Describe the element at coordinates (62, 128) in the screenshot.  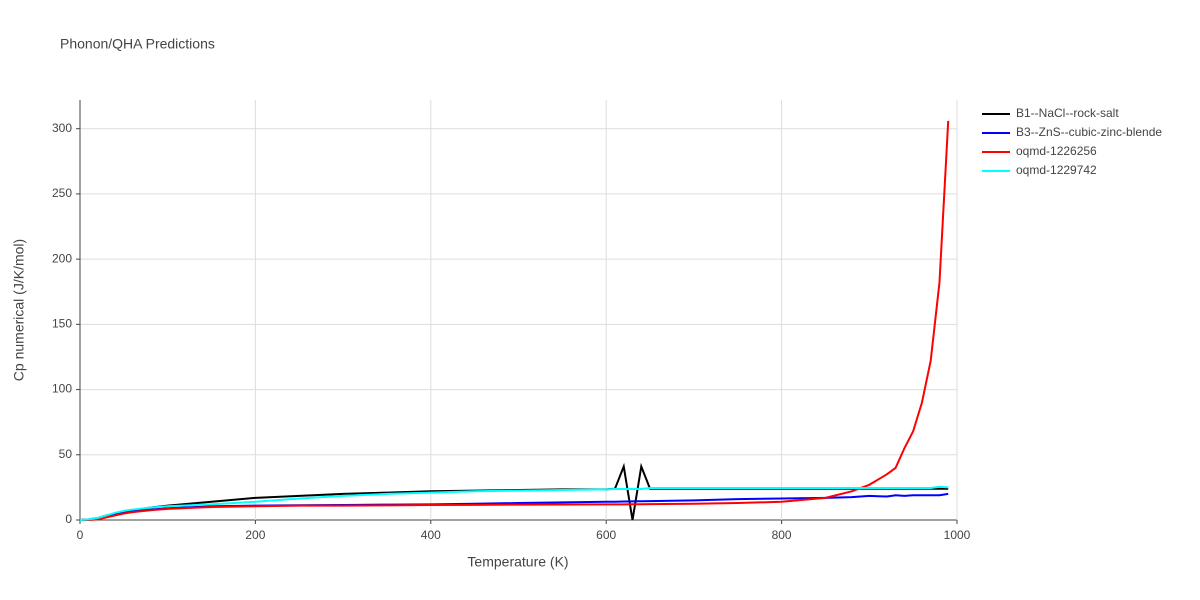
I see `y-tick-label: 300` at that location.